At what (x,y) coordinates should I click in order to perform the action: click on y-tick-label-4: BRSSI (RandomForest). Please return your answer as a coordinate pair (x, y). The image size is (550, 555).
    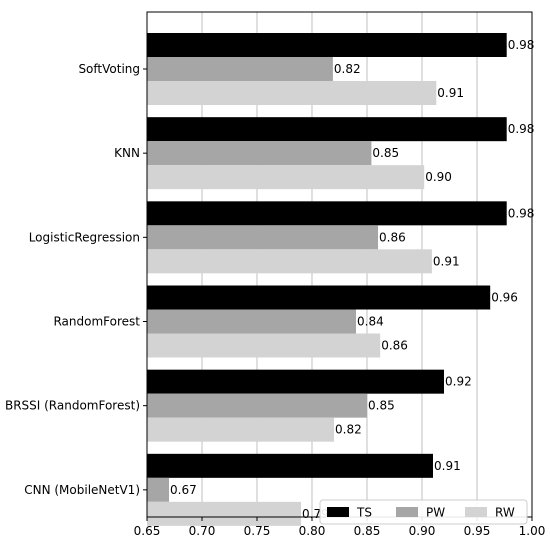
    Looking at the image, I should click on (72, 406).